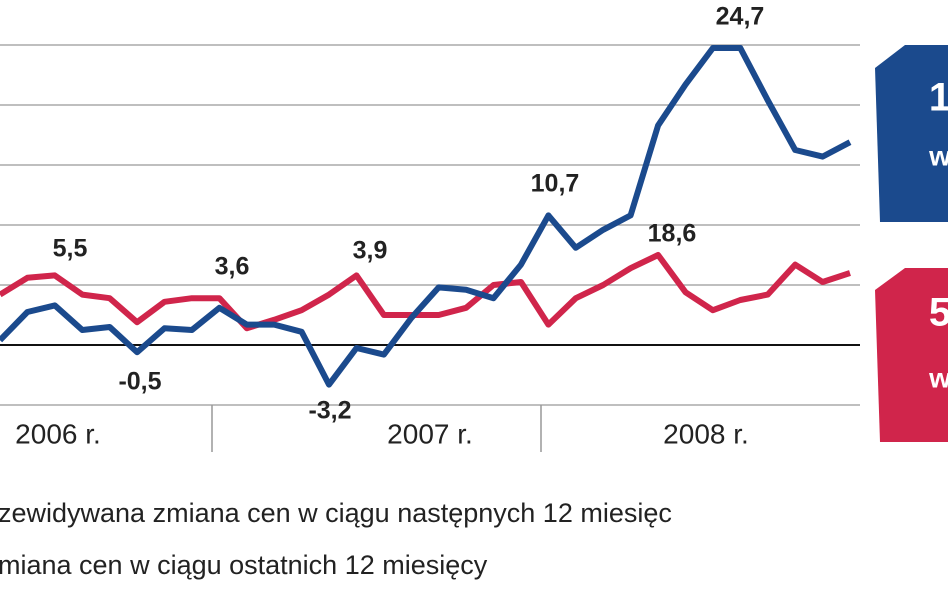  What do you see at coordinates (139, 382) in the screenshot?
I see `annotation: -0,5` at bounding box center [139, 382].